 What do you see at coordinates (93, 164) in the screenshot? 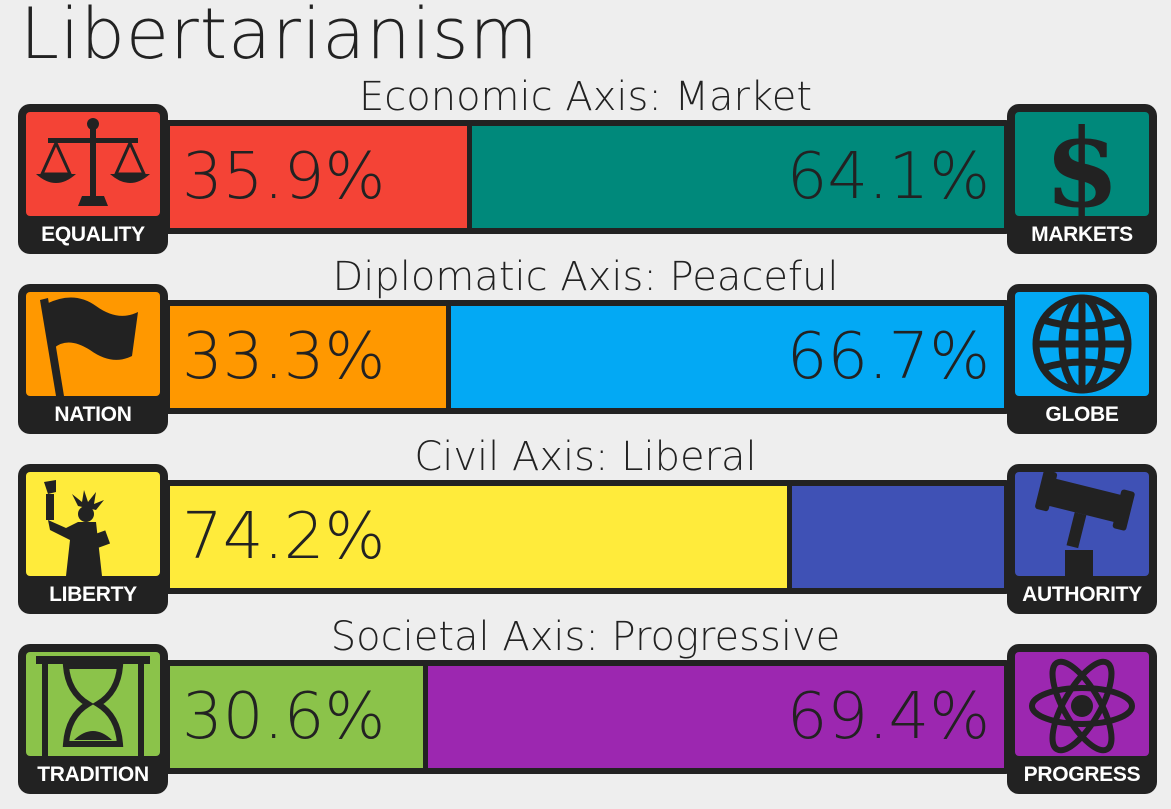
I see `scales-icon` at bounding box center [93, 164].